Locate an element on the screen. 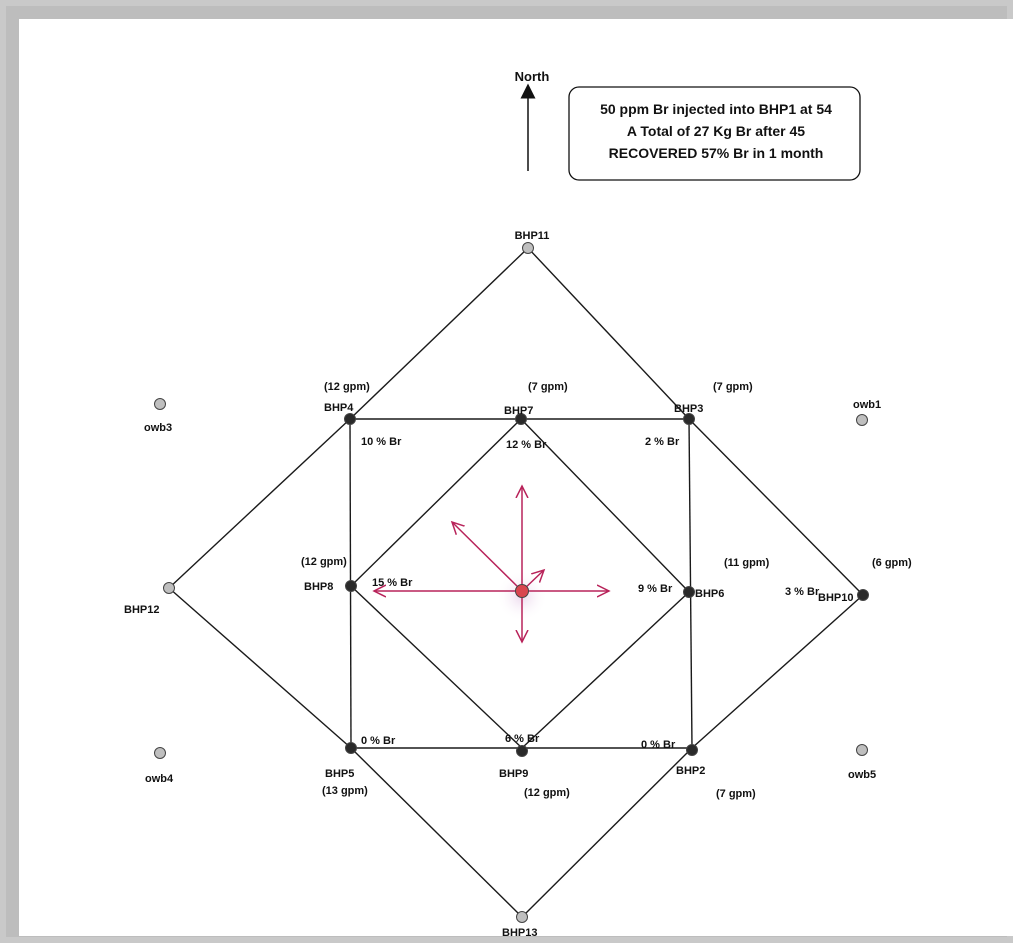 The width and height of the screenshot is (1013, 943). recovery-bhp8: 15 % Br is located at coordinates (392, 583).